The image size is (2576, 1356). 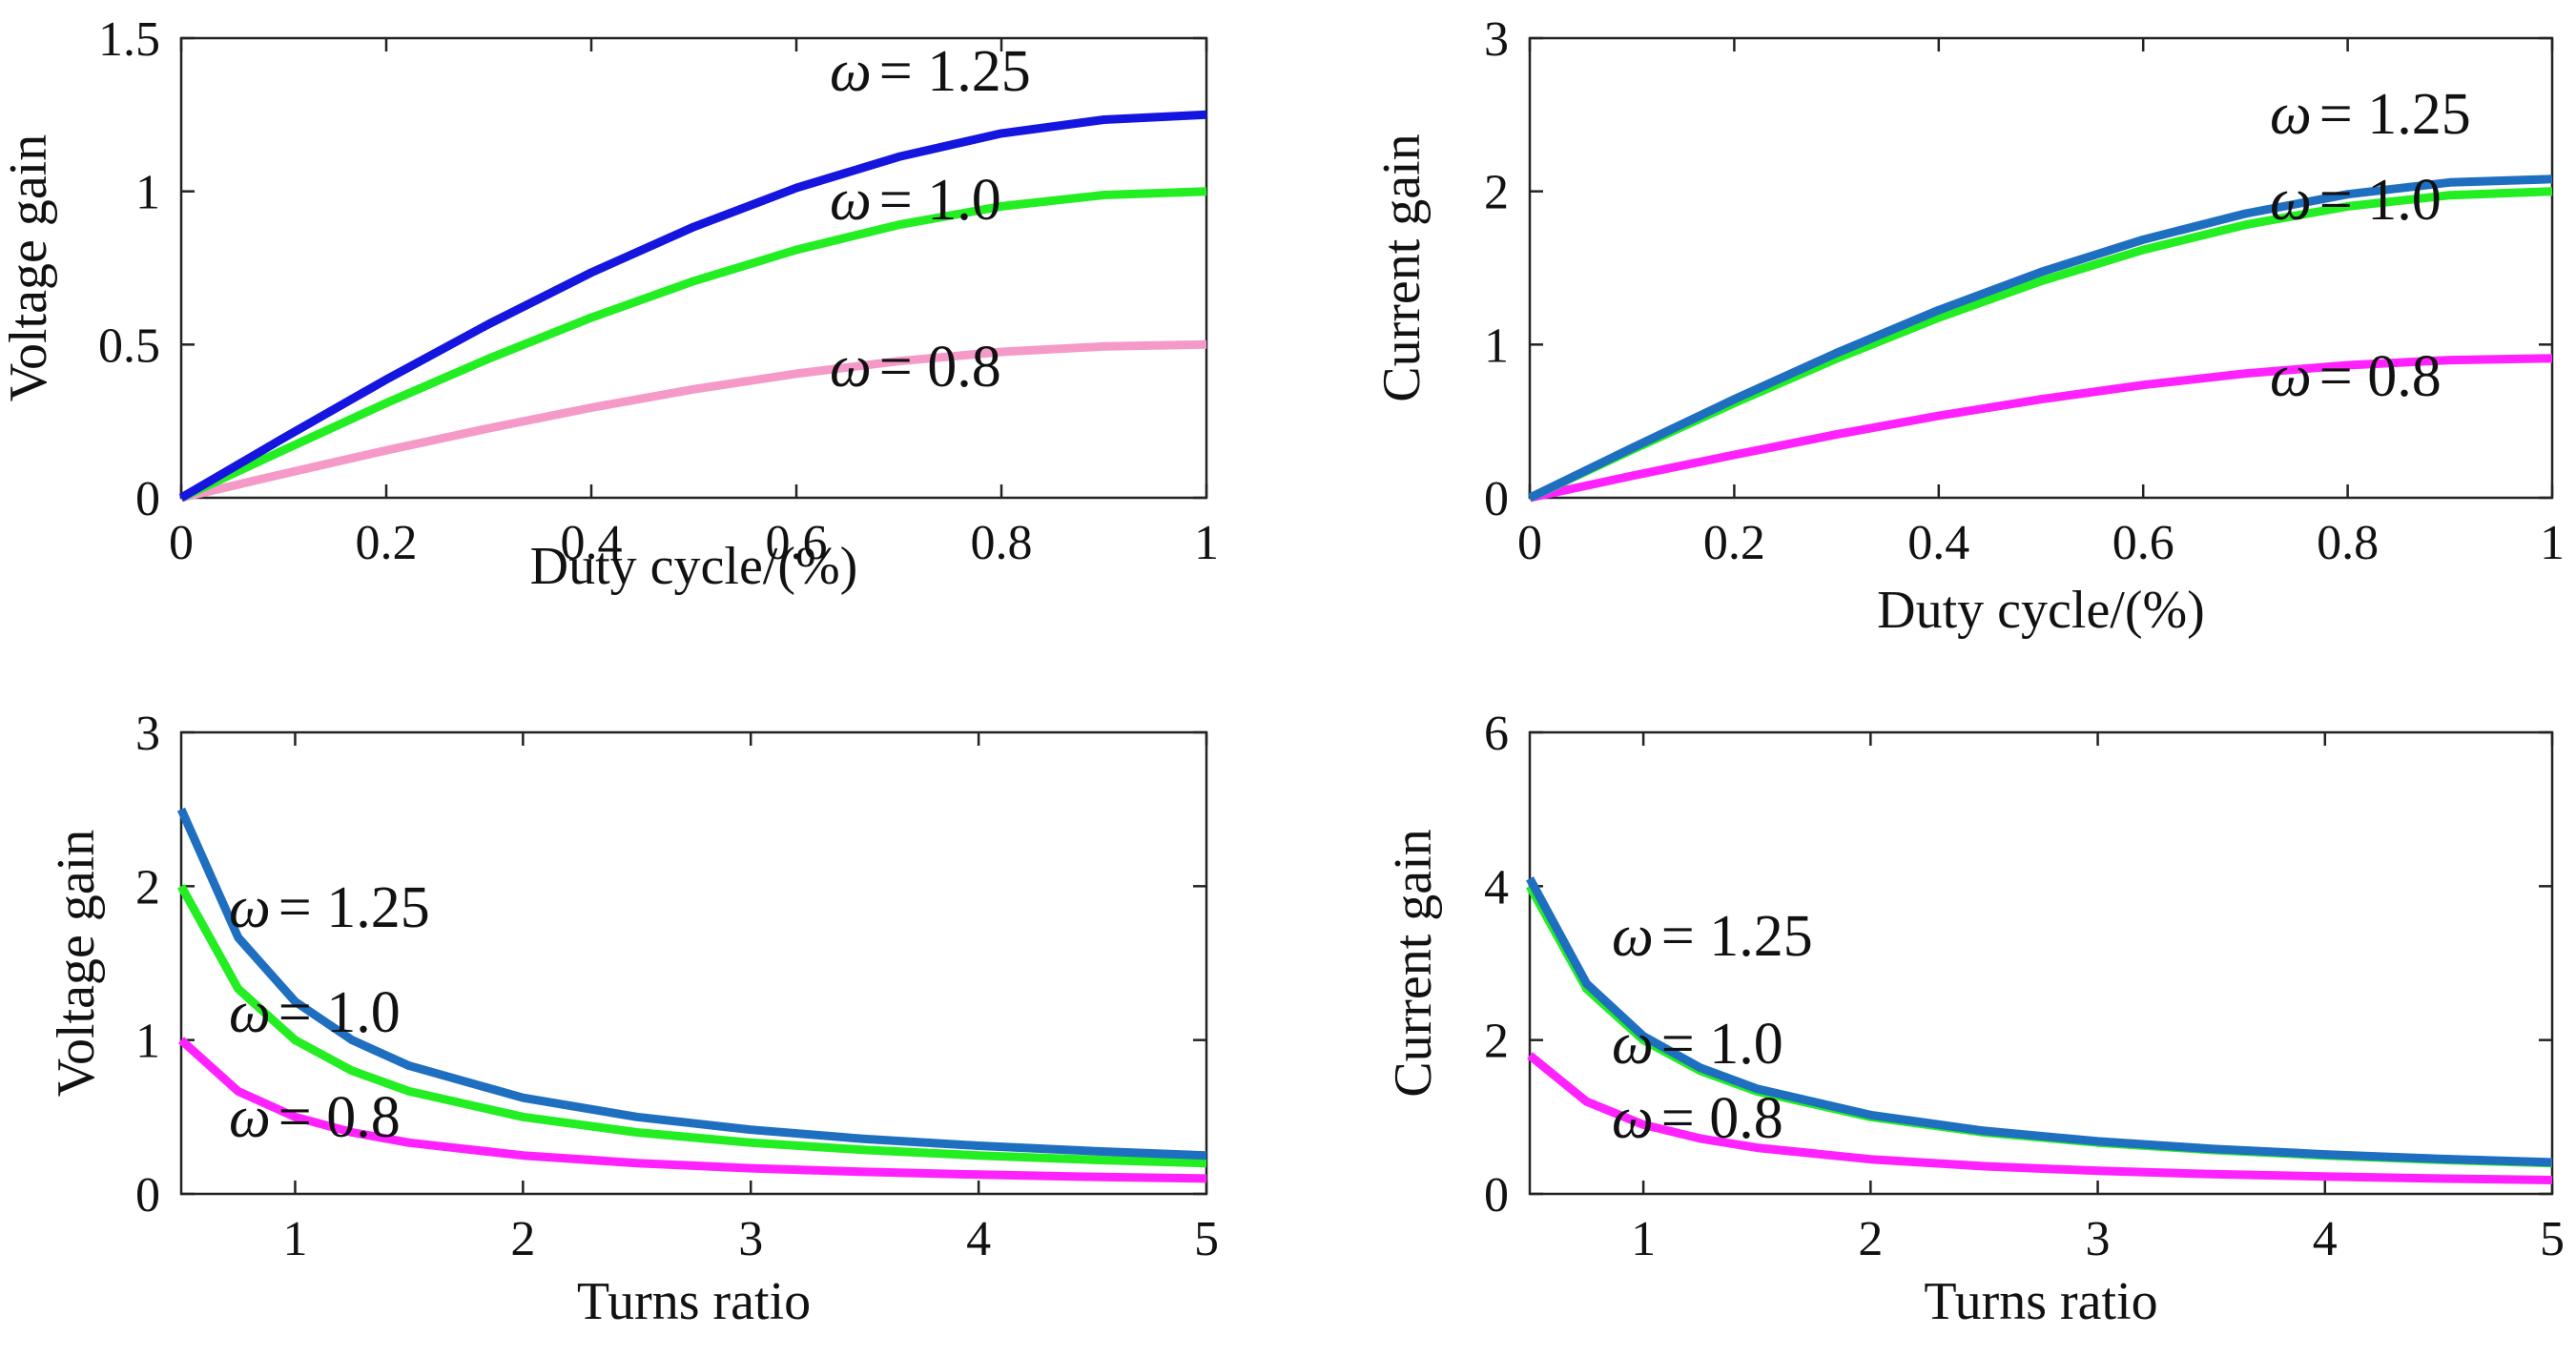 I want to click on y-tick-label: 4, so click(x=1496, y=887).